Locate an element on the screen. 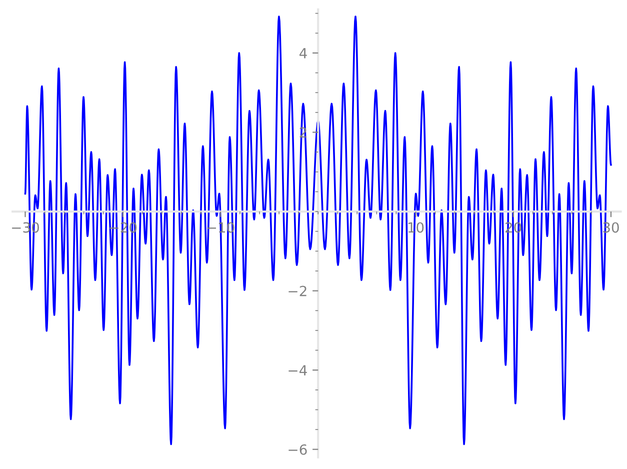 The height and width of the screenshot is (469, 627). y-tick-label: 2 is located at coordinates (303, 132).